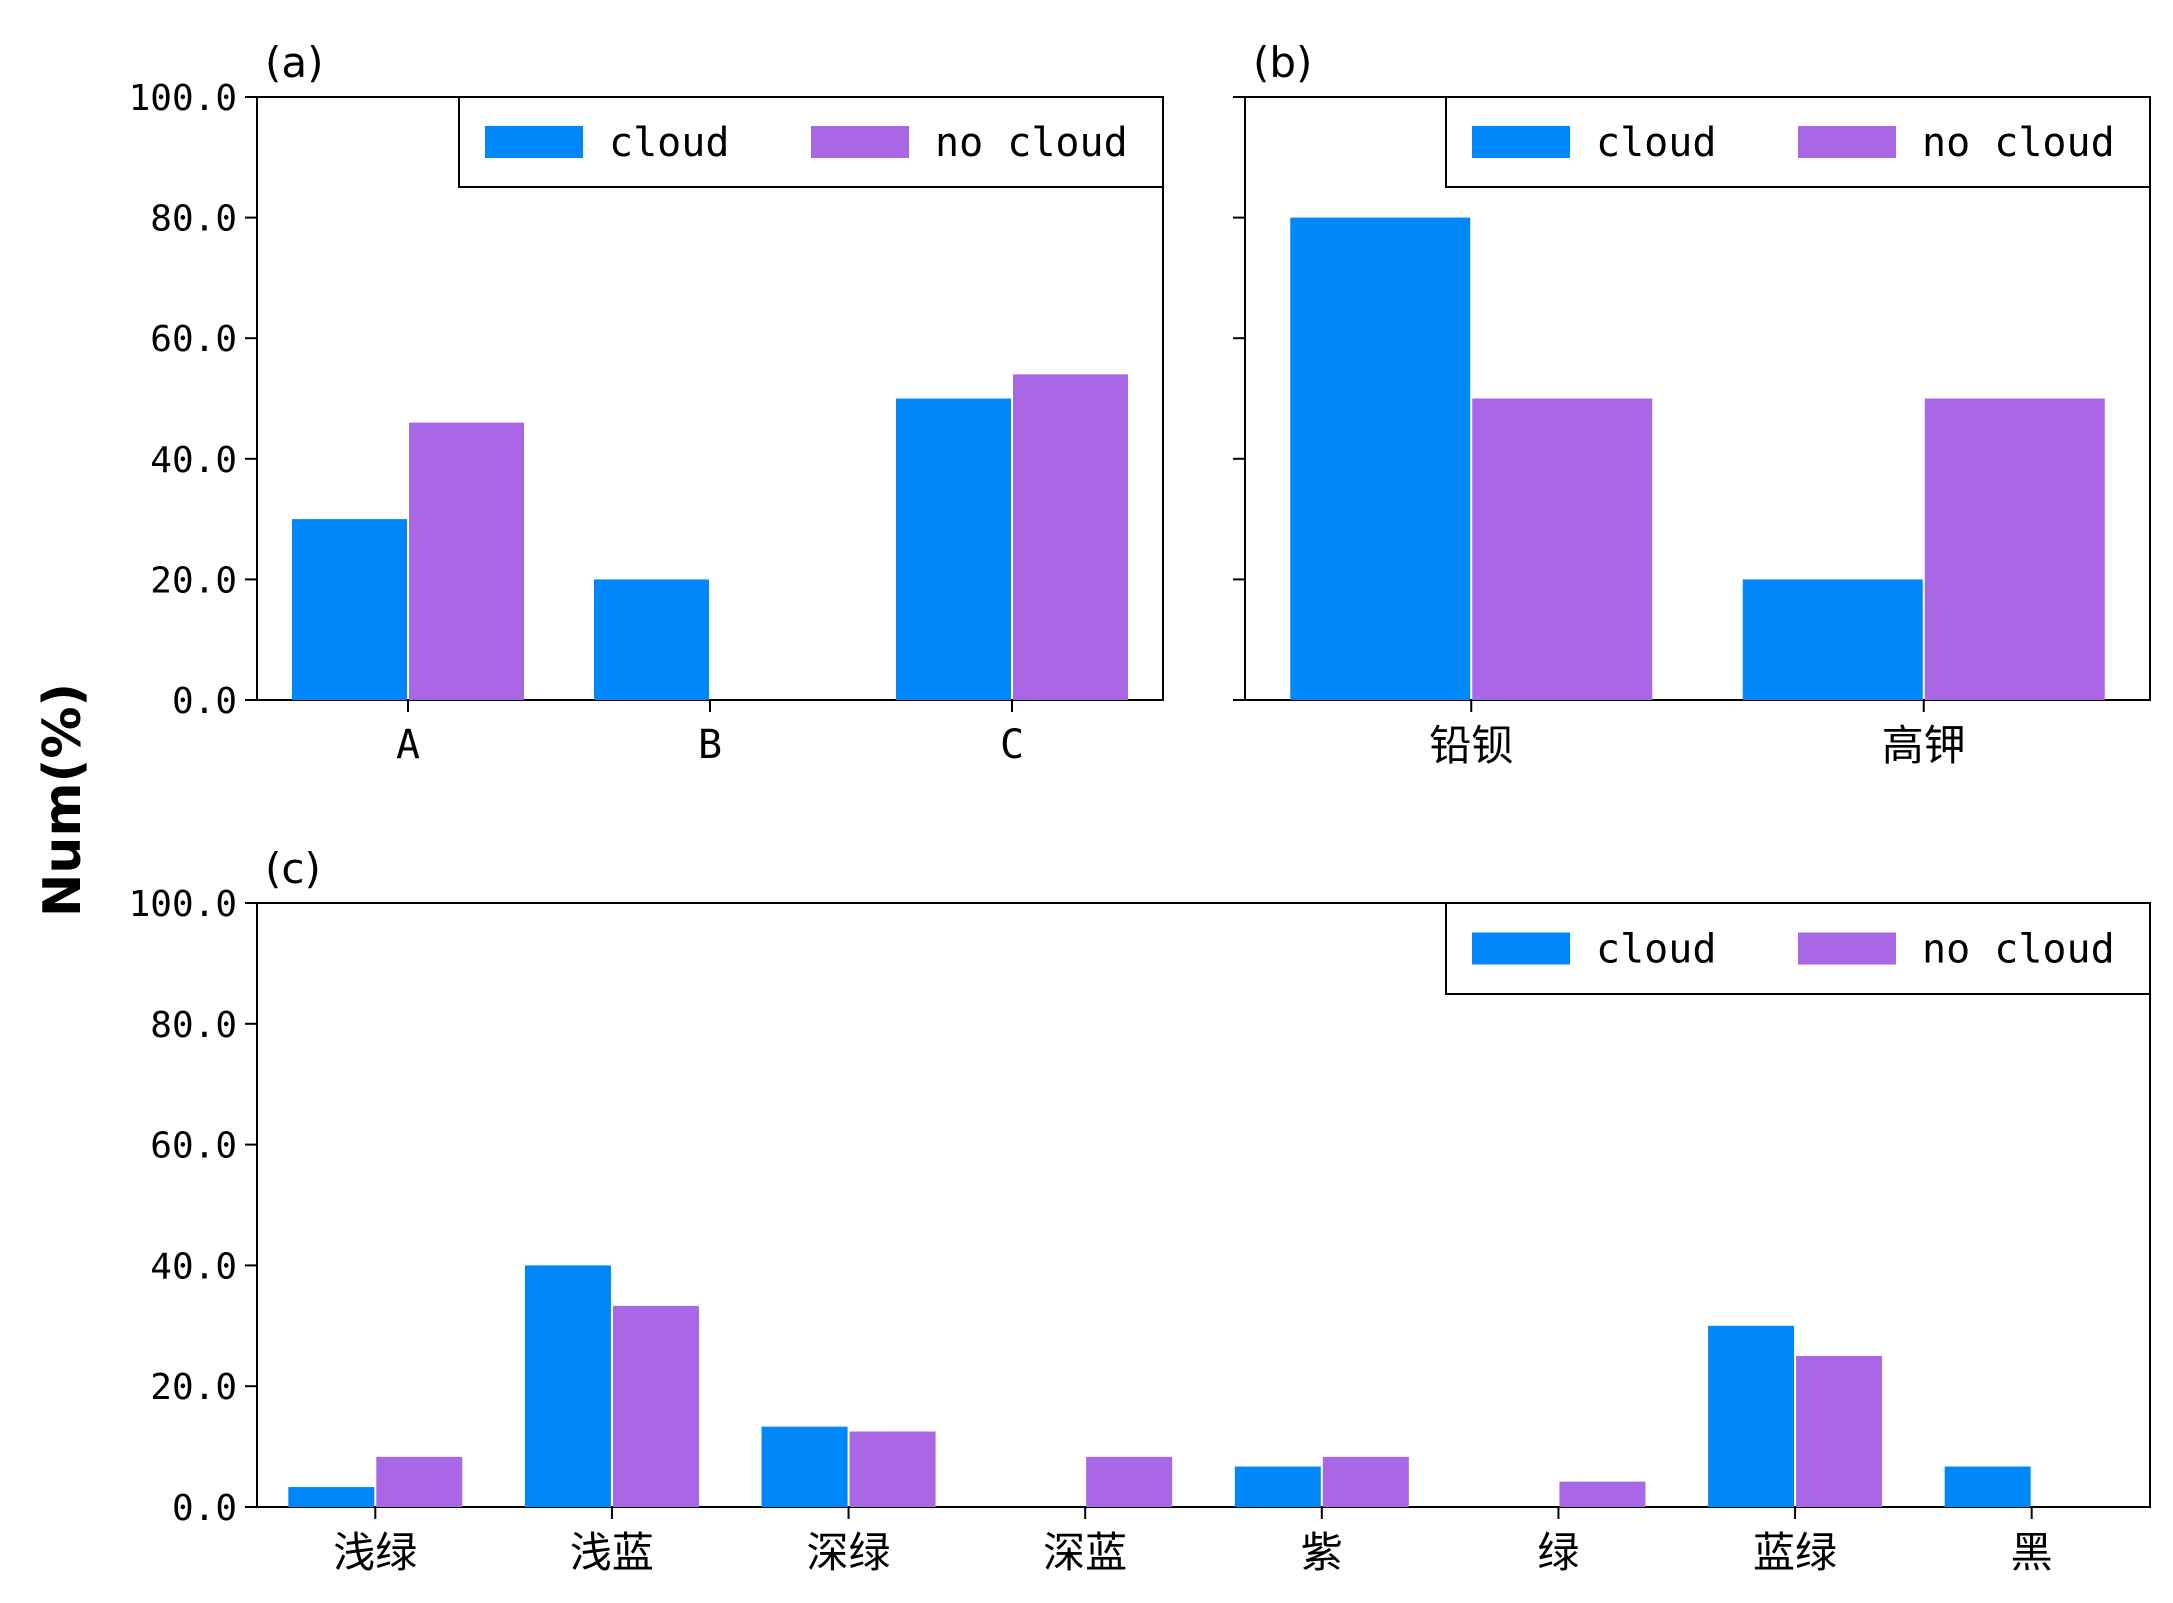 This screenshot has height=1603, width=2173. What do you see at coordinates (849, 1552) in the screenshot?
I see `x-tick-label: 深绿` at bounding box center [849, 1552].